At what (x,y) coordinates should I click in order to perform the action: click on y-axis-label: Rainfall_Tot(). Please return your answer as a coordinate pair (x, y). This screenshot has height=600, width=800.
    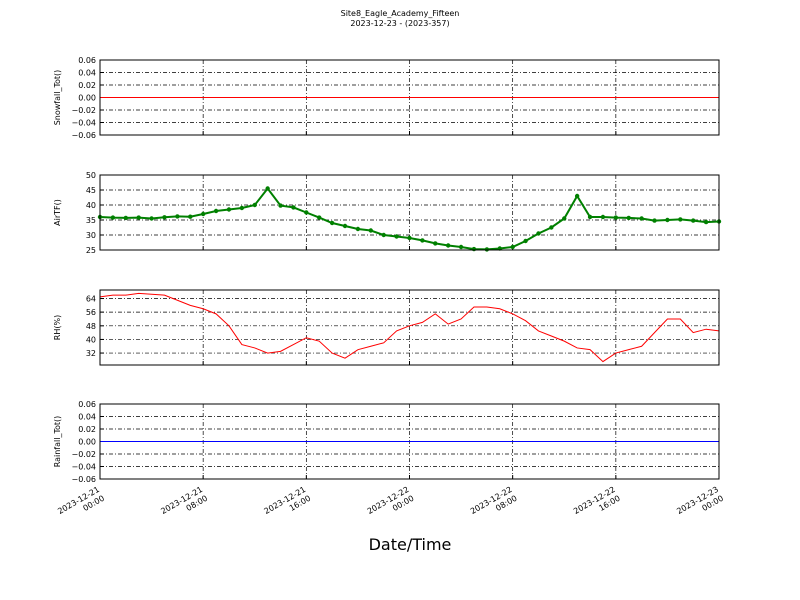
    Looking at the image, I should click on (57, 442).